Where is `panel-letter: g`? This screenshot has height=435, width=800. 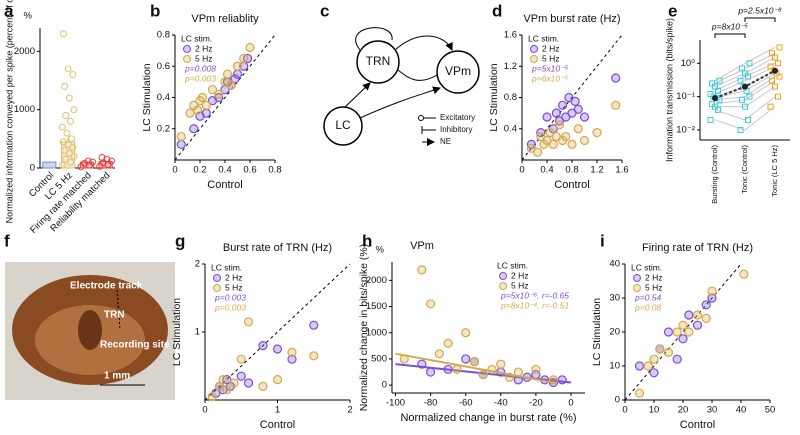 panel-letter: g is located at coordinates (180, 240).